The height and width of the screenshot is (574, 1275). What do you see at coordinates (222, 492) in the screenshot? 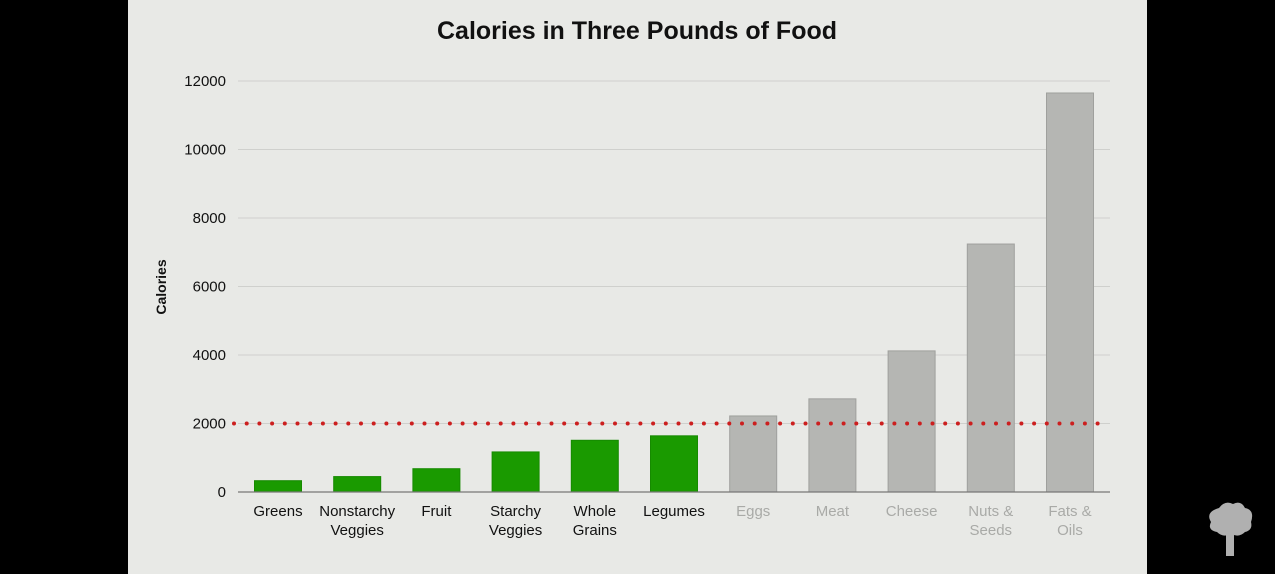
I see `y-tick-label: 0` at bounding box center [222, 492].